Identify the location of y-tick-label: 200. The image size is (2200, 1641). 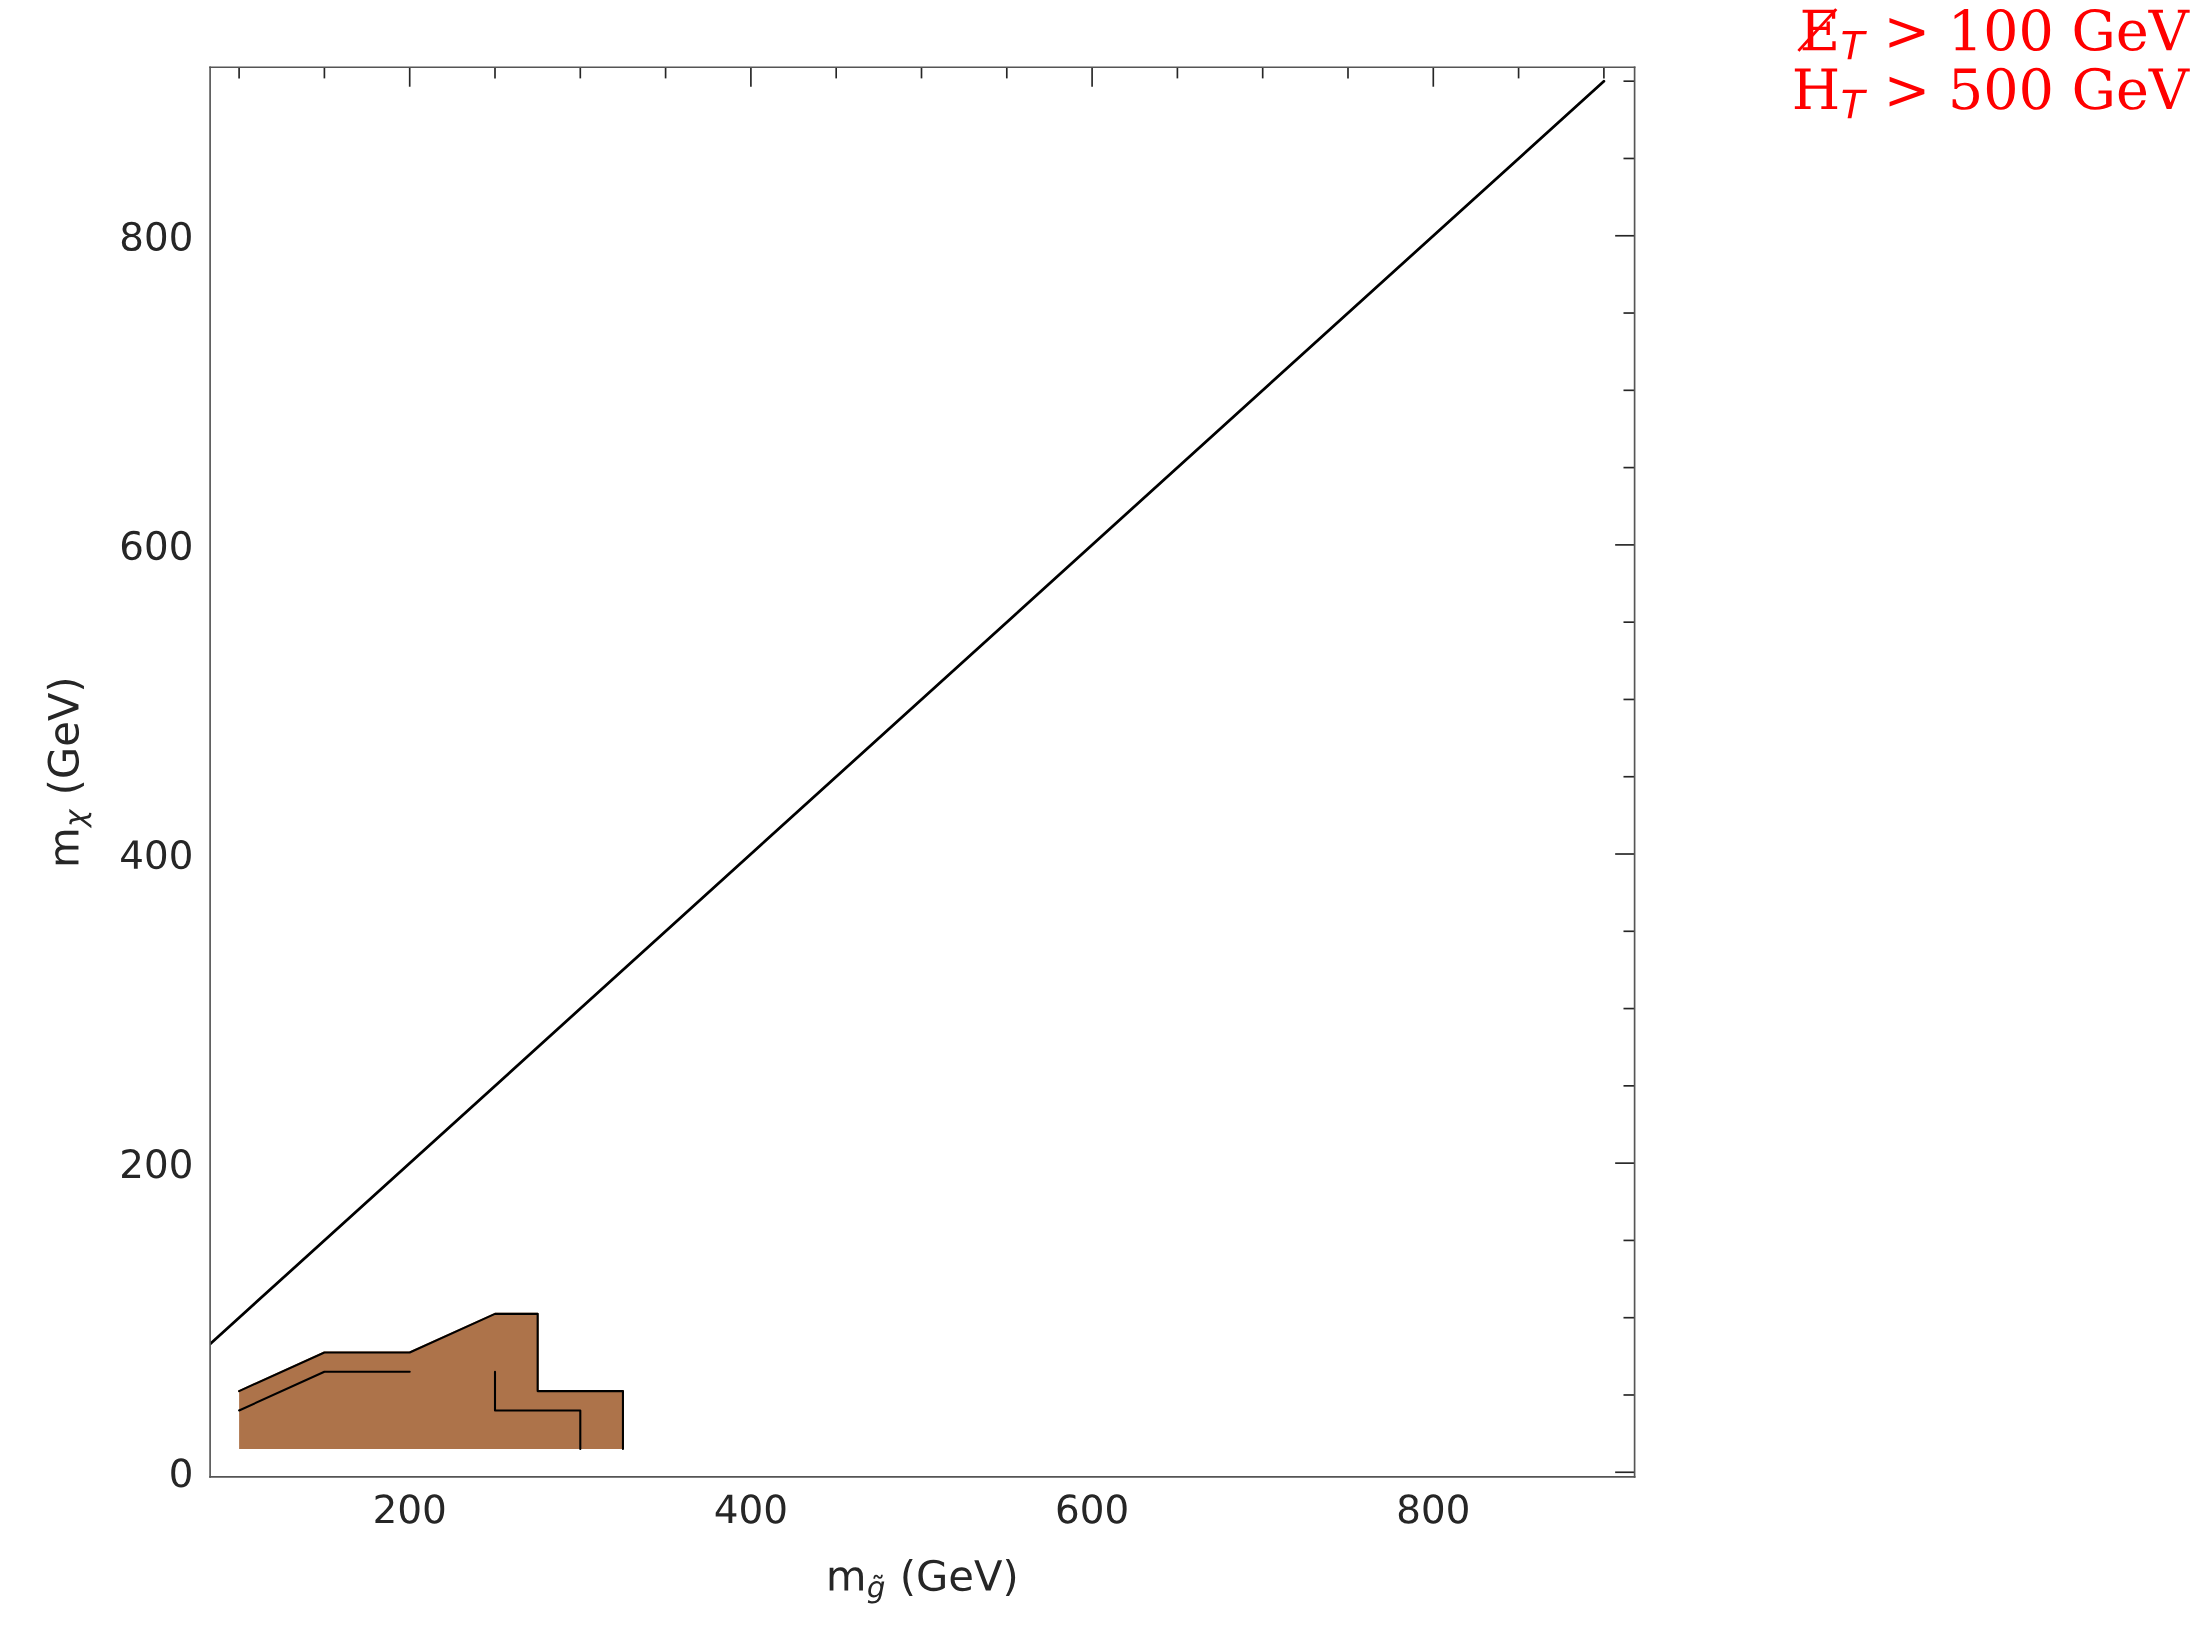
(156, 1164).